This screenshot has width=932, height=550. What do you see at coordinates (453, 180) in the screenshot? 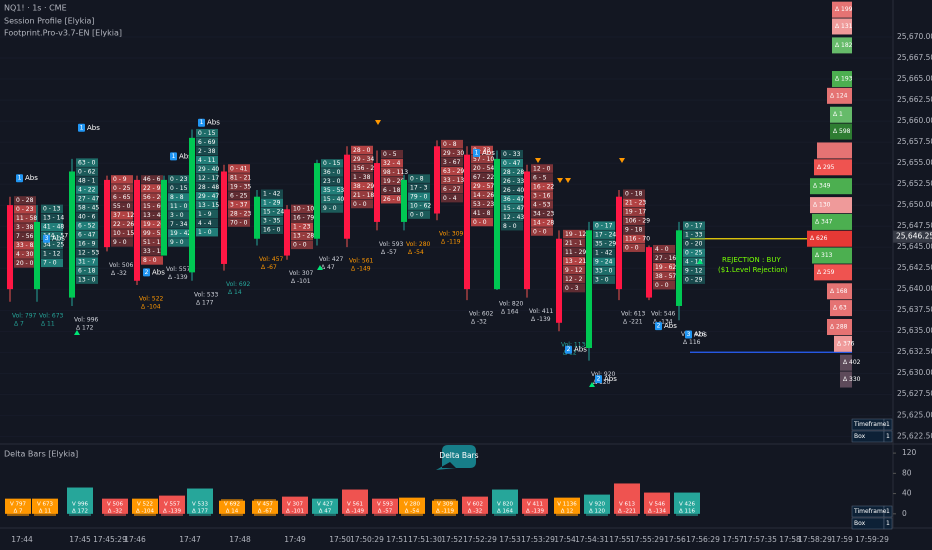
I see `footprint-cell-text: 33 - 13` at bounding box center [453, 180].